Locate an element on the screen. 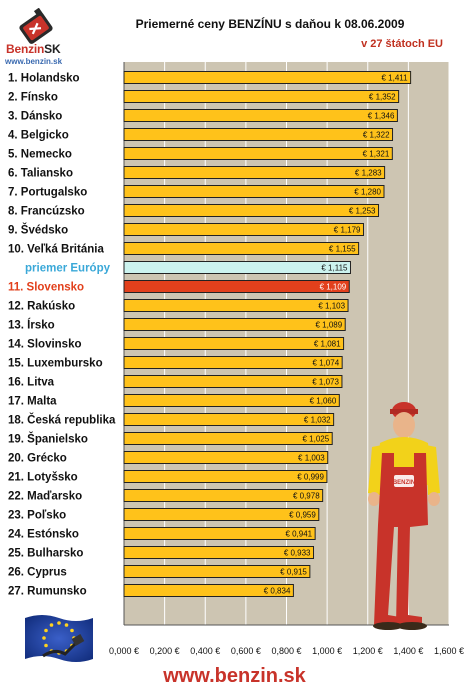  bar-value-label: € 1,253 is located at coordinates (362, 211).